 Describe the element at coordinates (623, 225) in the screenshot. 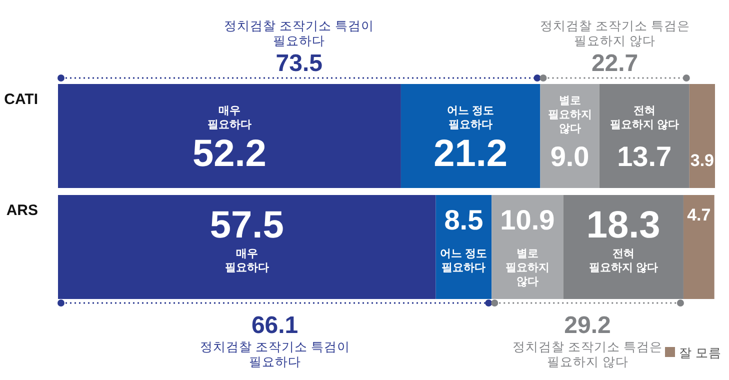

I see `data-label: 18.3` at that location.